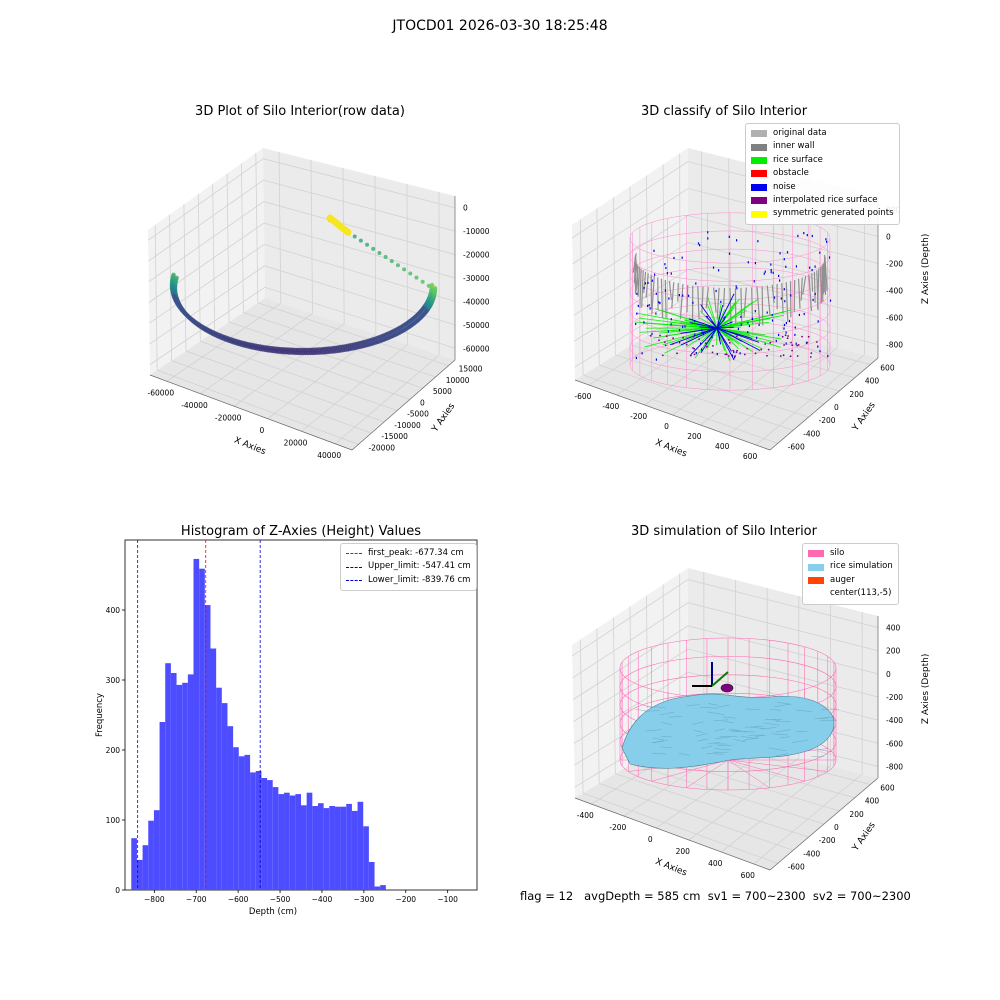 The height and width of the screenshot is (1000, 1000). What do you see at coordinates (638, 416) in the screenshot?
I see `p2-xtick-label: -200` at bounding box center [638, 416].